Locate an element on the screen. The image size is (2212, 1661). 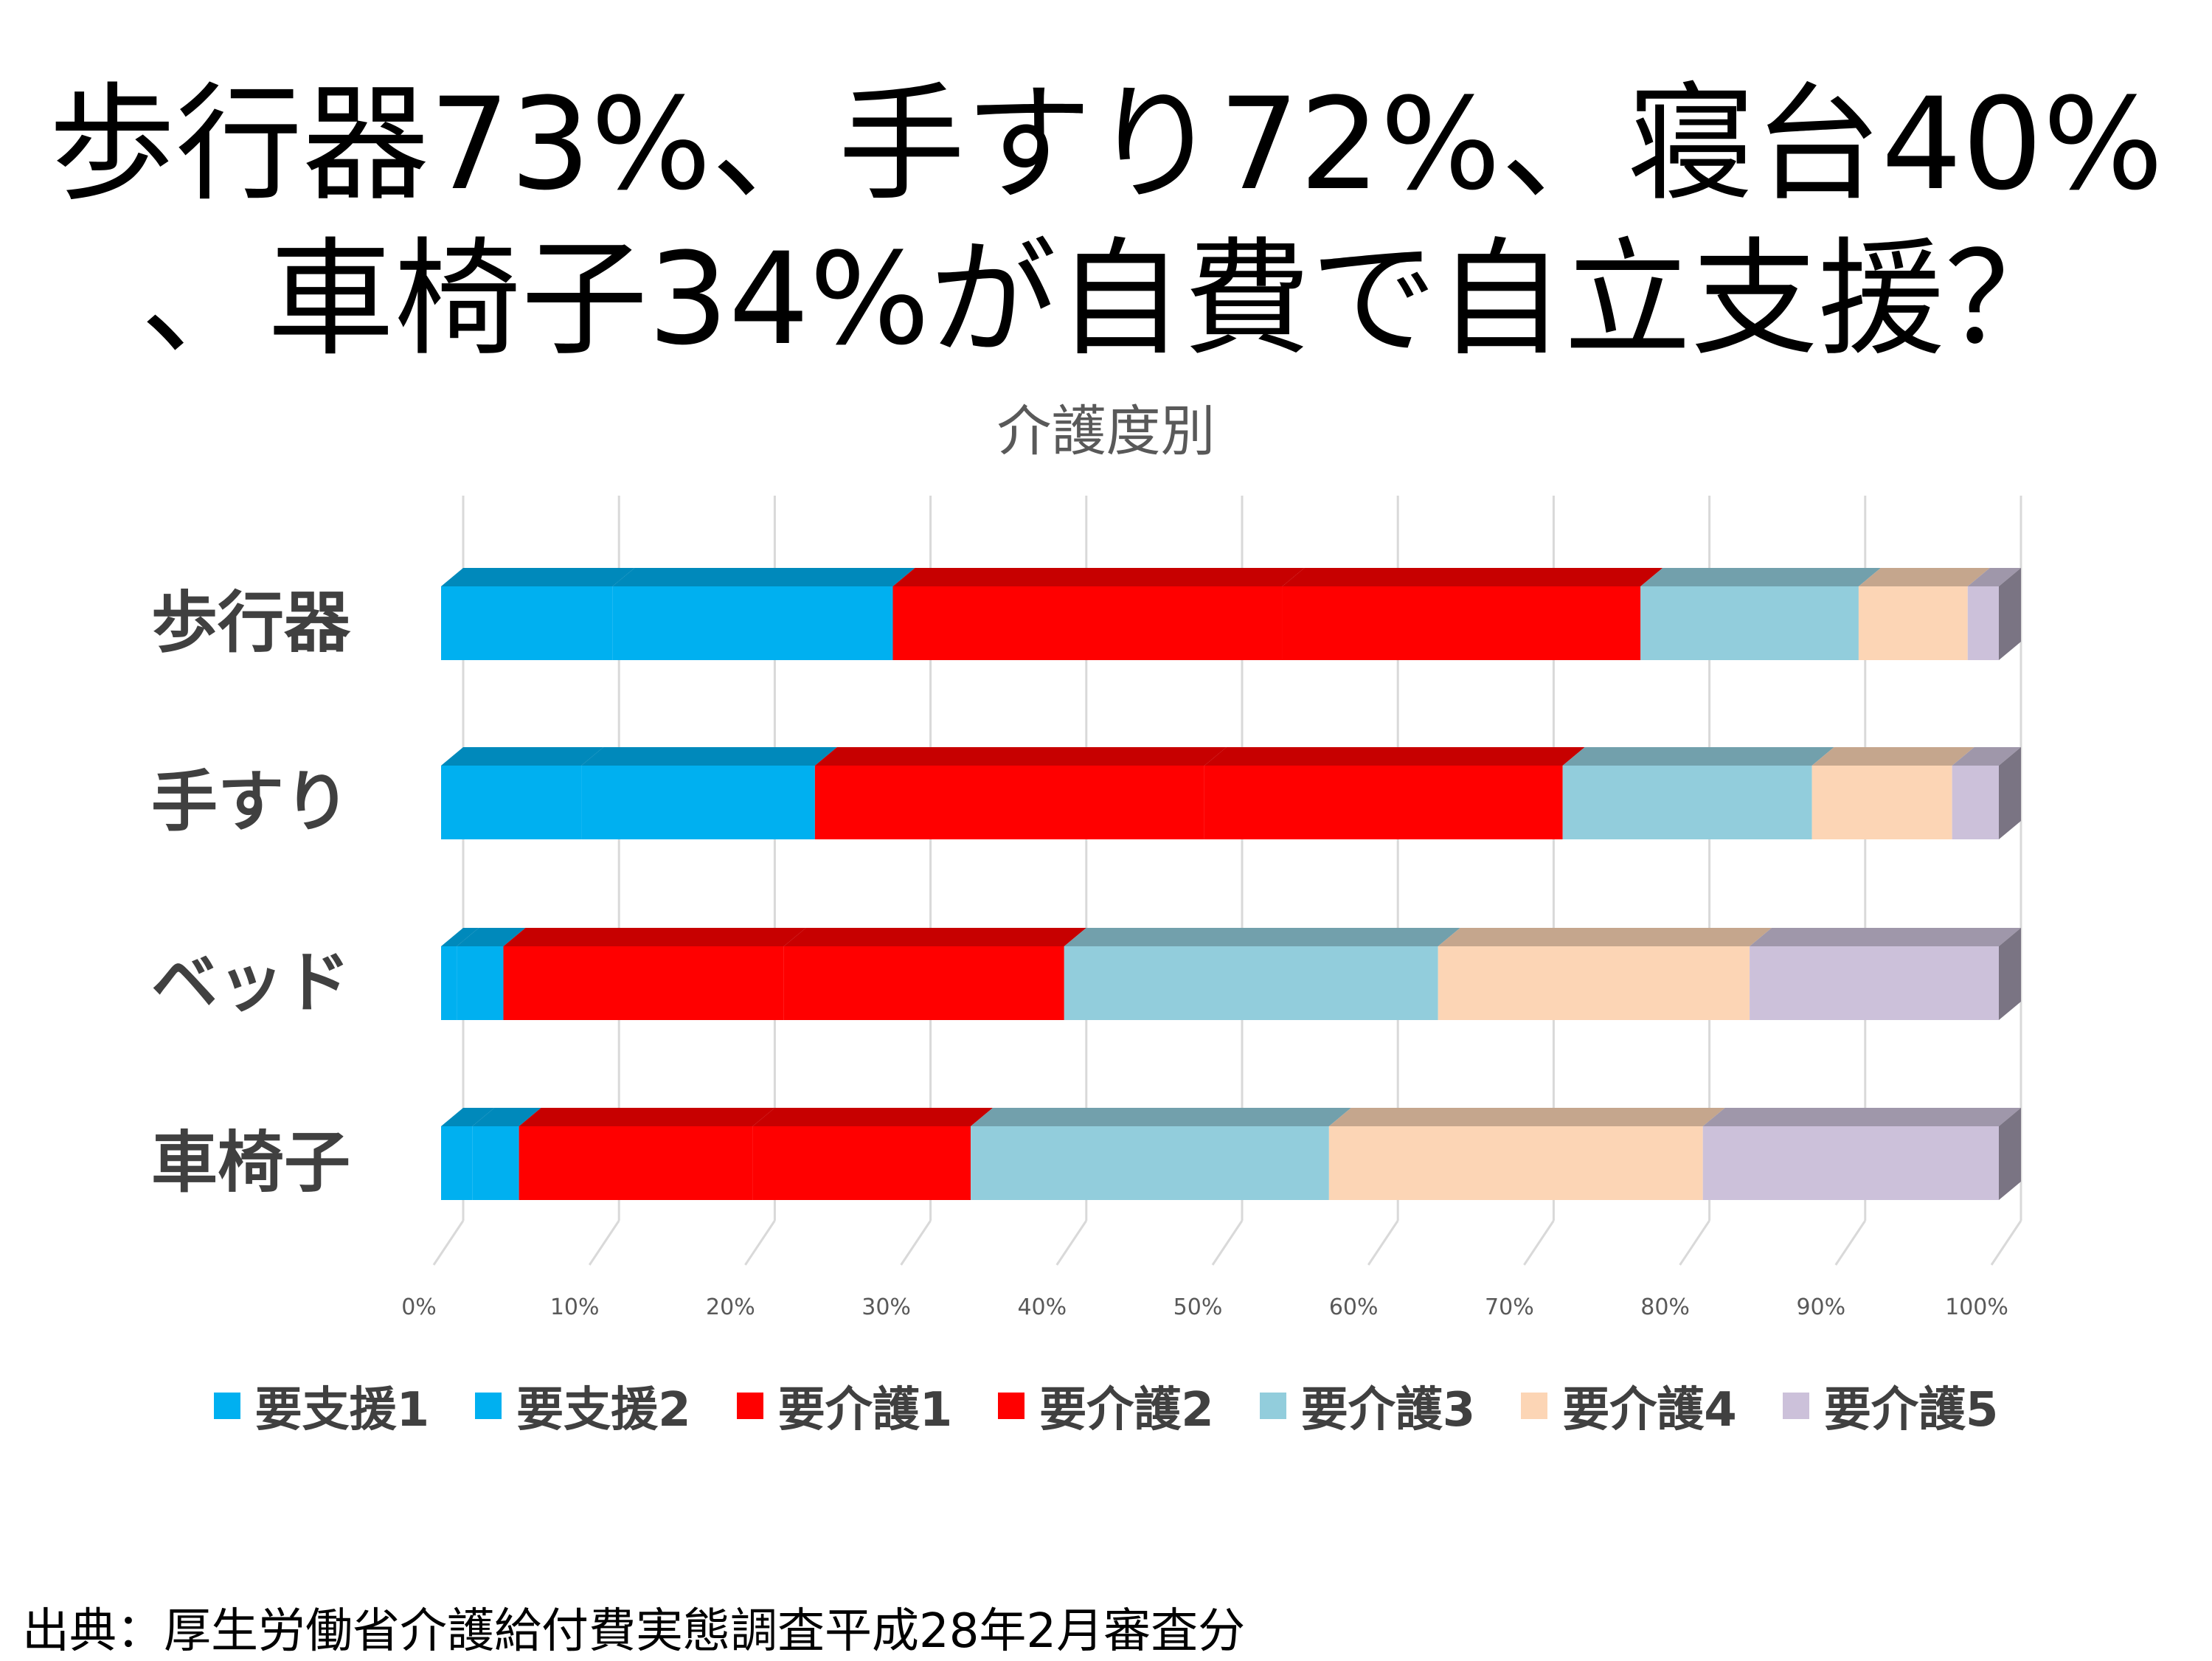
x-tick-label: 100% is located at coordinates (1977, 1307).